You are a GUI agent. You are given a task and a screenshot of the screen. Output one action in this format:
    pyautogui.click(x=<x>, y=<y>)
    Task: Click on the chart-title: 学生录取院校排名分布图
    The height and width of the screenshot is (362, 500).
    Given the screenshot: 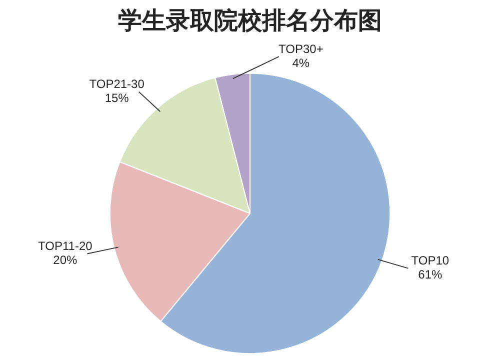 What is the action you would take?
    pyautogui.click(x=250, y=20)
    